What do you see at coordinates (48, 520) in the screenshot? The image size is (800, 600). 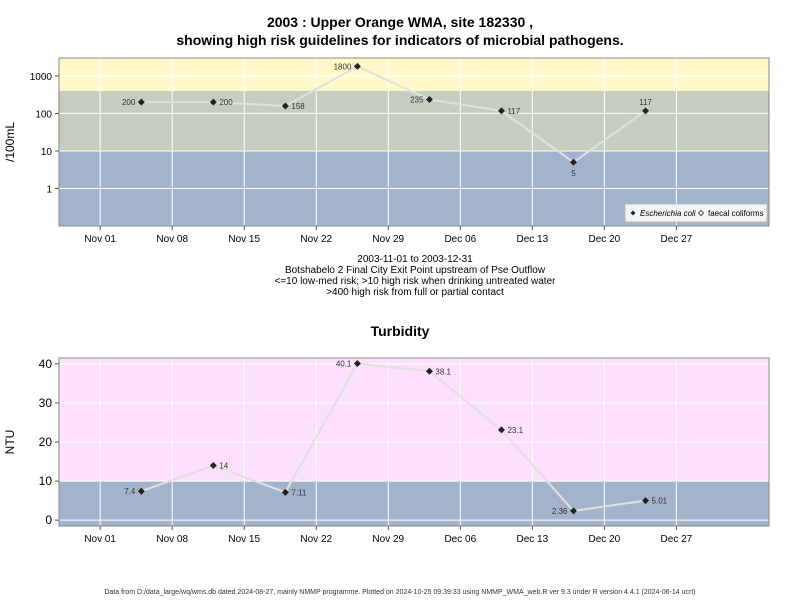 I see `y-tick-label: 0` at bounding box center [48, 520].